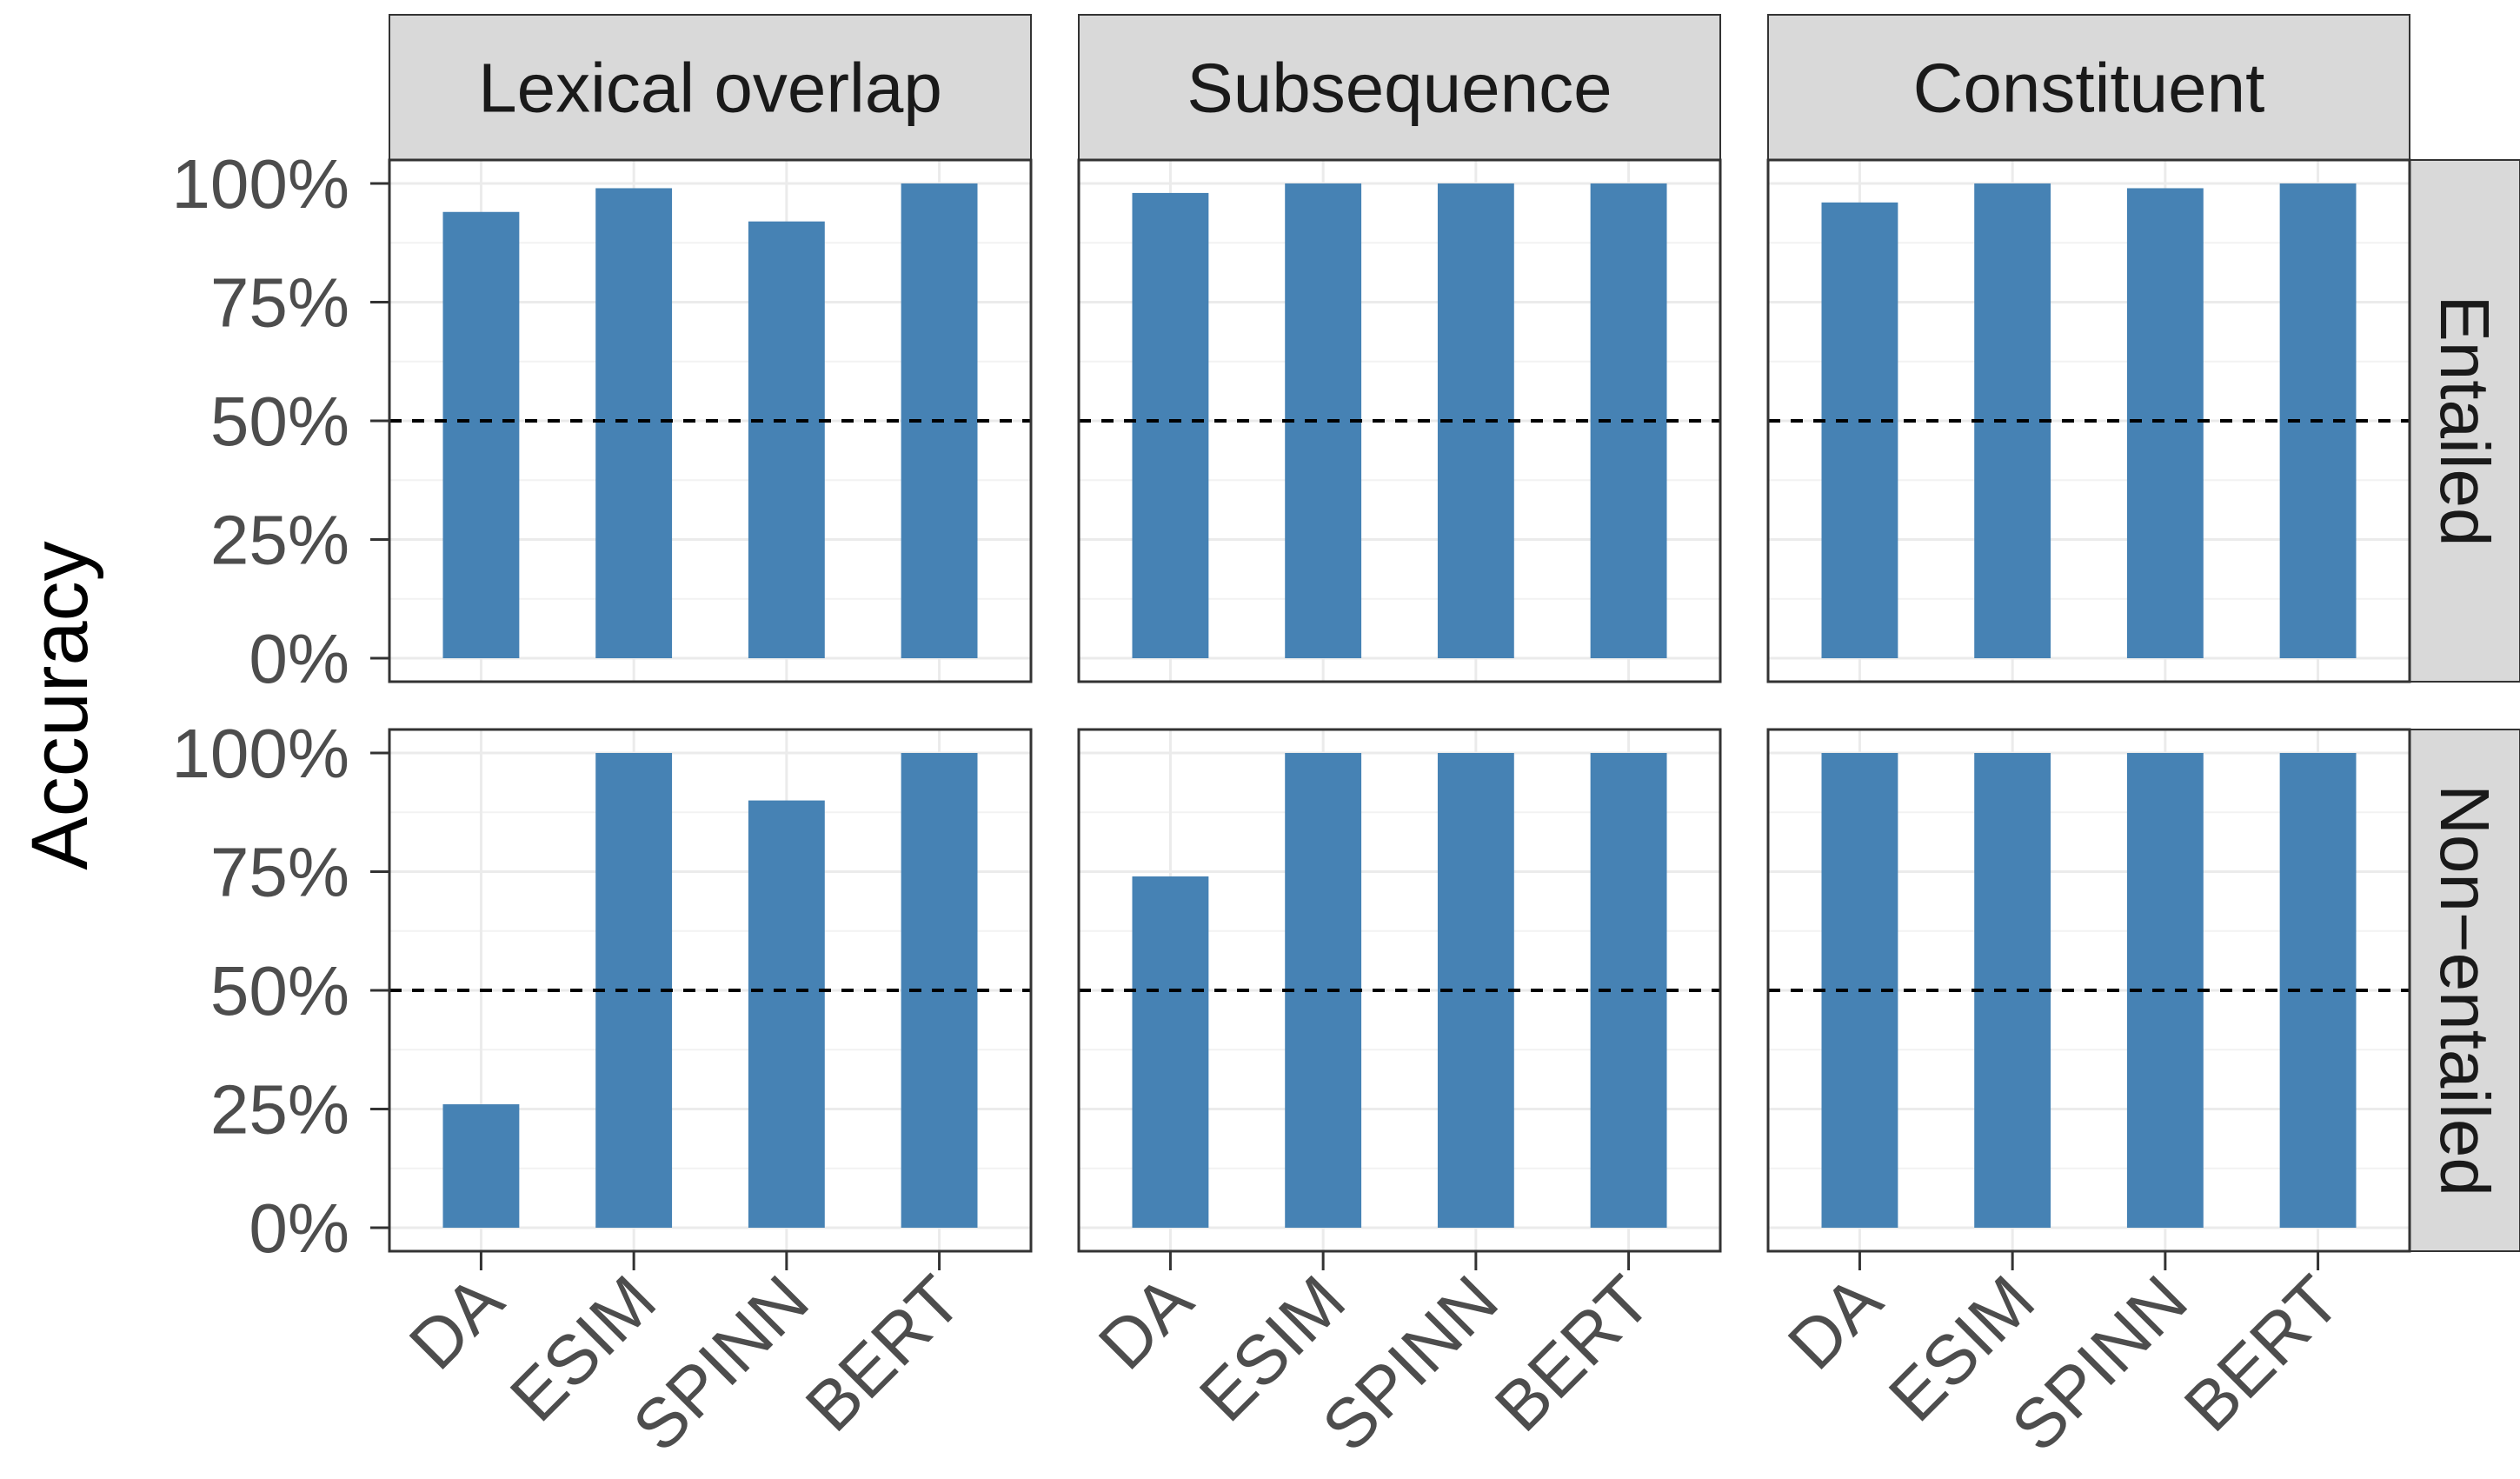 The width and height of the screenshot is (2520, 1479). Describe the element at coordinates (60, 705) in the screenshot. I see `y-axis-title: Accuracy` at that location.